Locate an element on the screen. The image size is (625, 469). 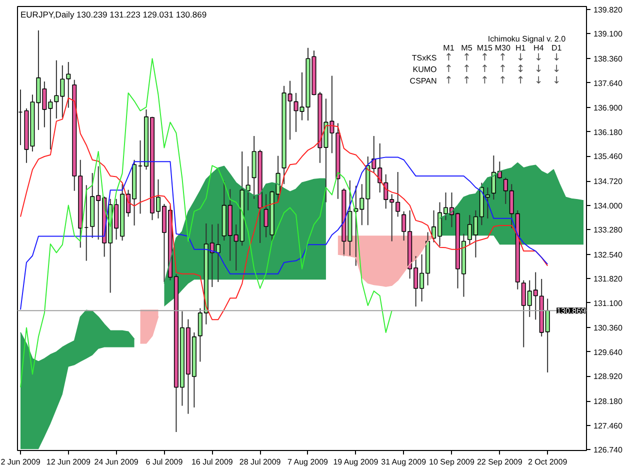
annotation: Ichimoku Signal v. 2.0 is located at coordinates (527, 39).